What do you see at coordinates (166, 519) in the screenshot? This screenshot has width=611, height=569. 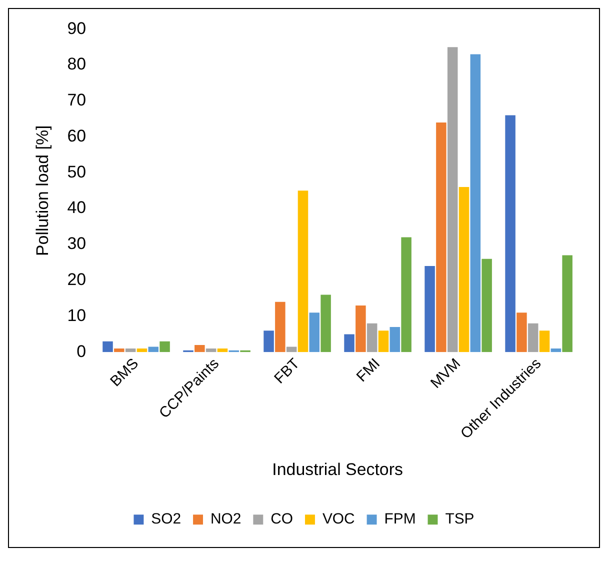 I see `legend-label: SO2` at bounding box center [166, 519].